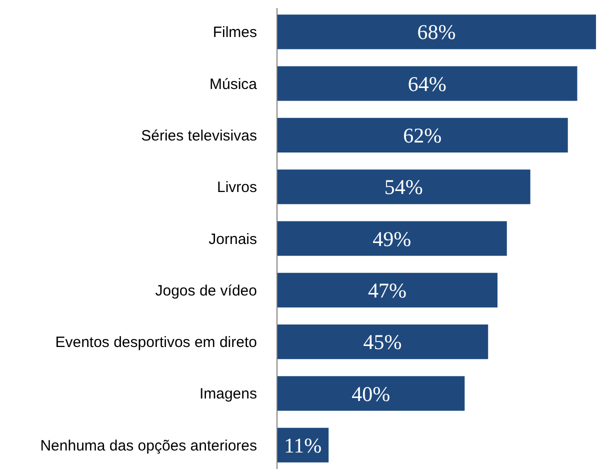 The height and width of the screenshot is (469, 600). I want to click on data-label: 47%, so click(387, 290).